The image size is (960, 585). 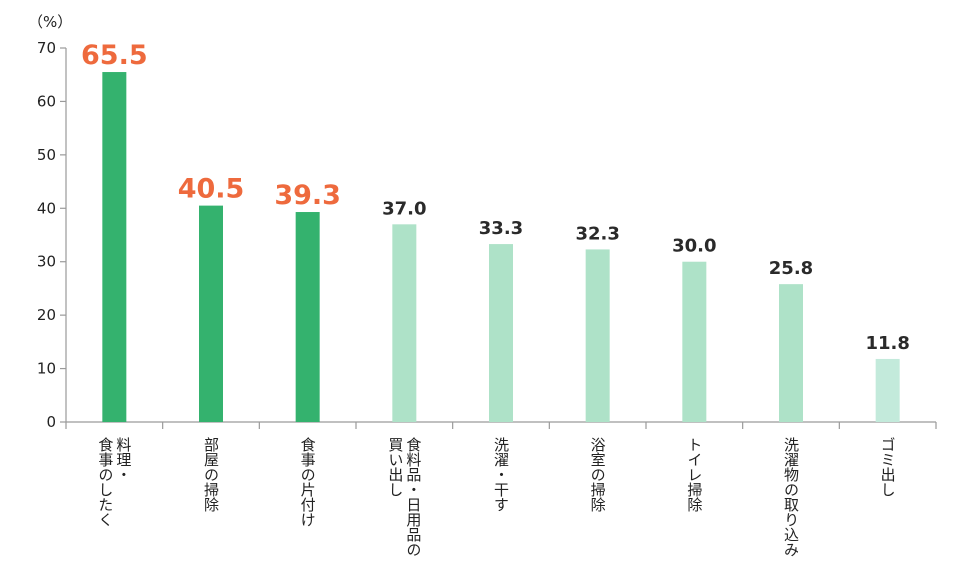 What do you see at coordinates (413, 497) in the screenshot?
I see `x-category-label: 食料品・日用品の` at bounding box center [413, 497].